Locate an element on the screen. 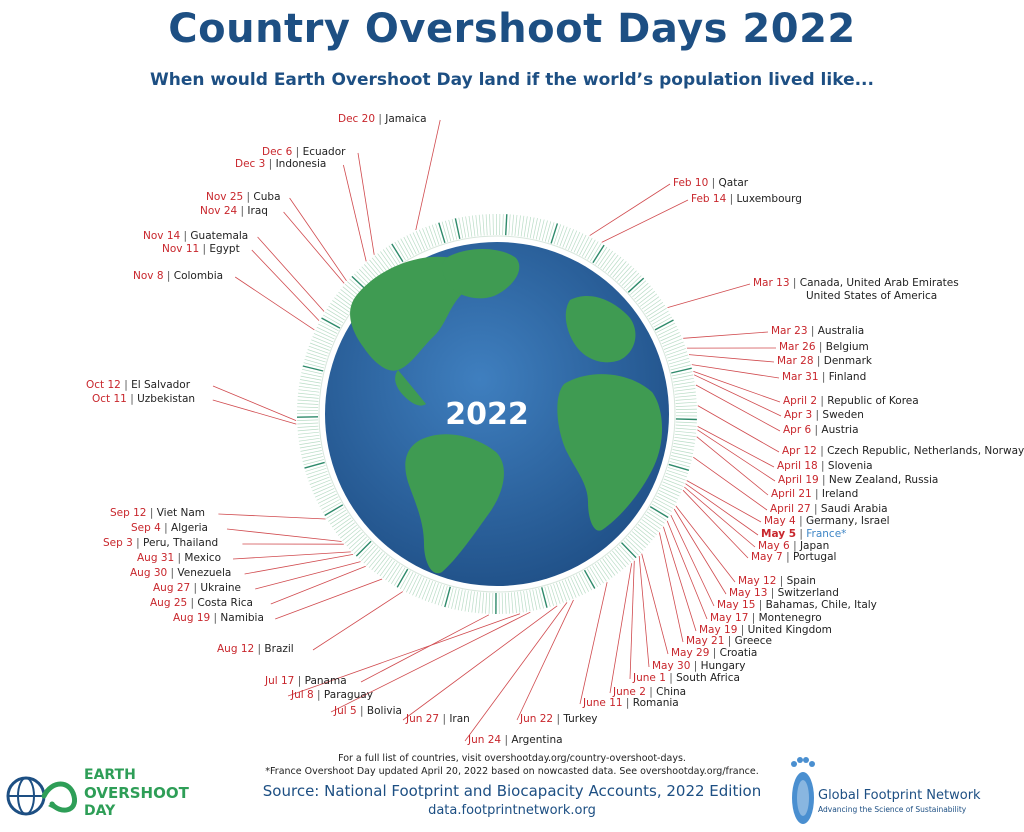  country-label: May 17 | Montenegro is located at coordinates (766, 618).